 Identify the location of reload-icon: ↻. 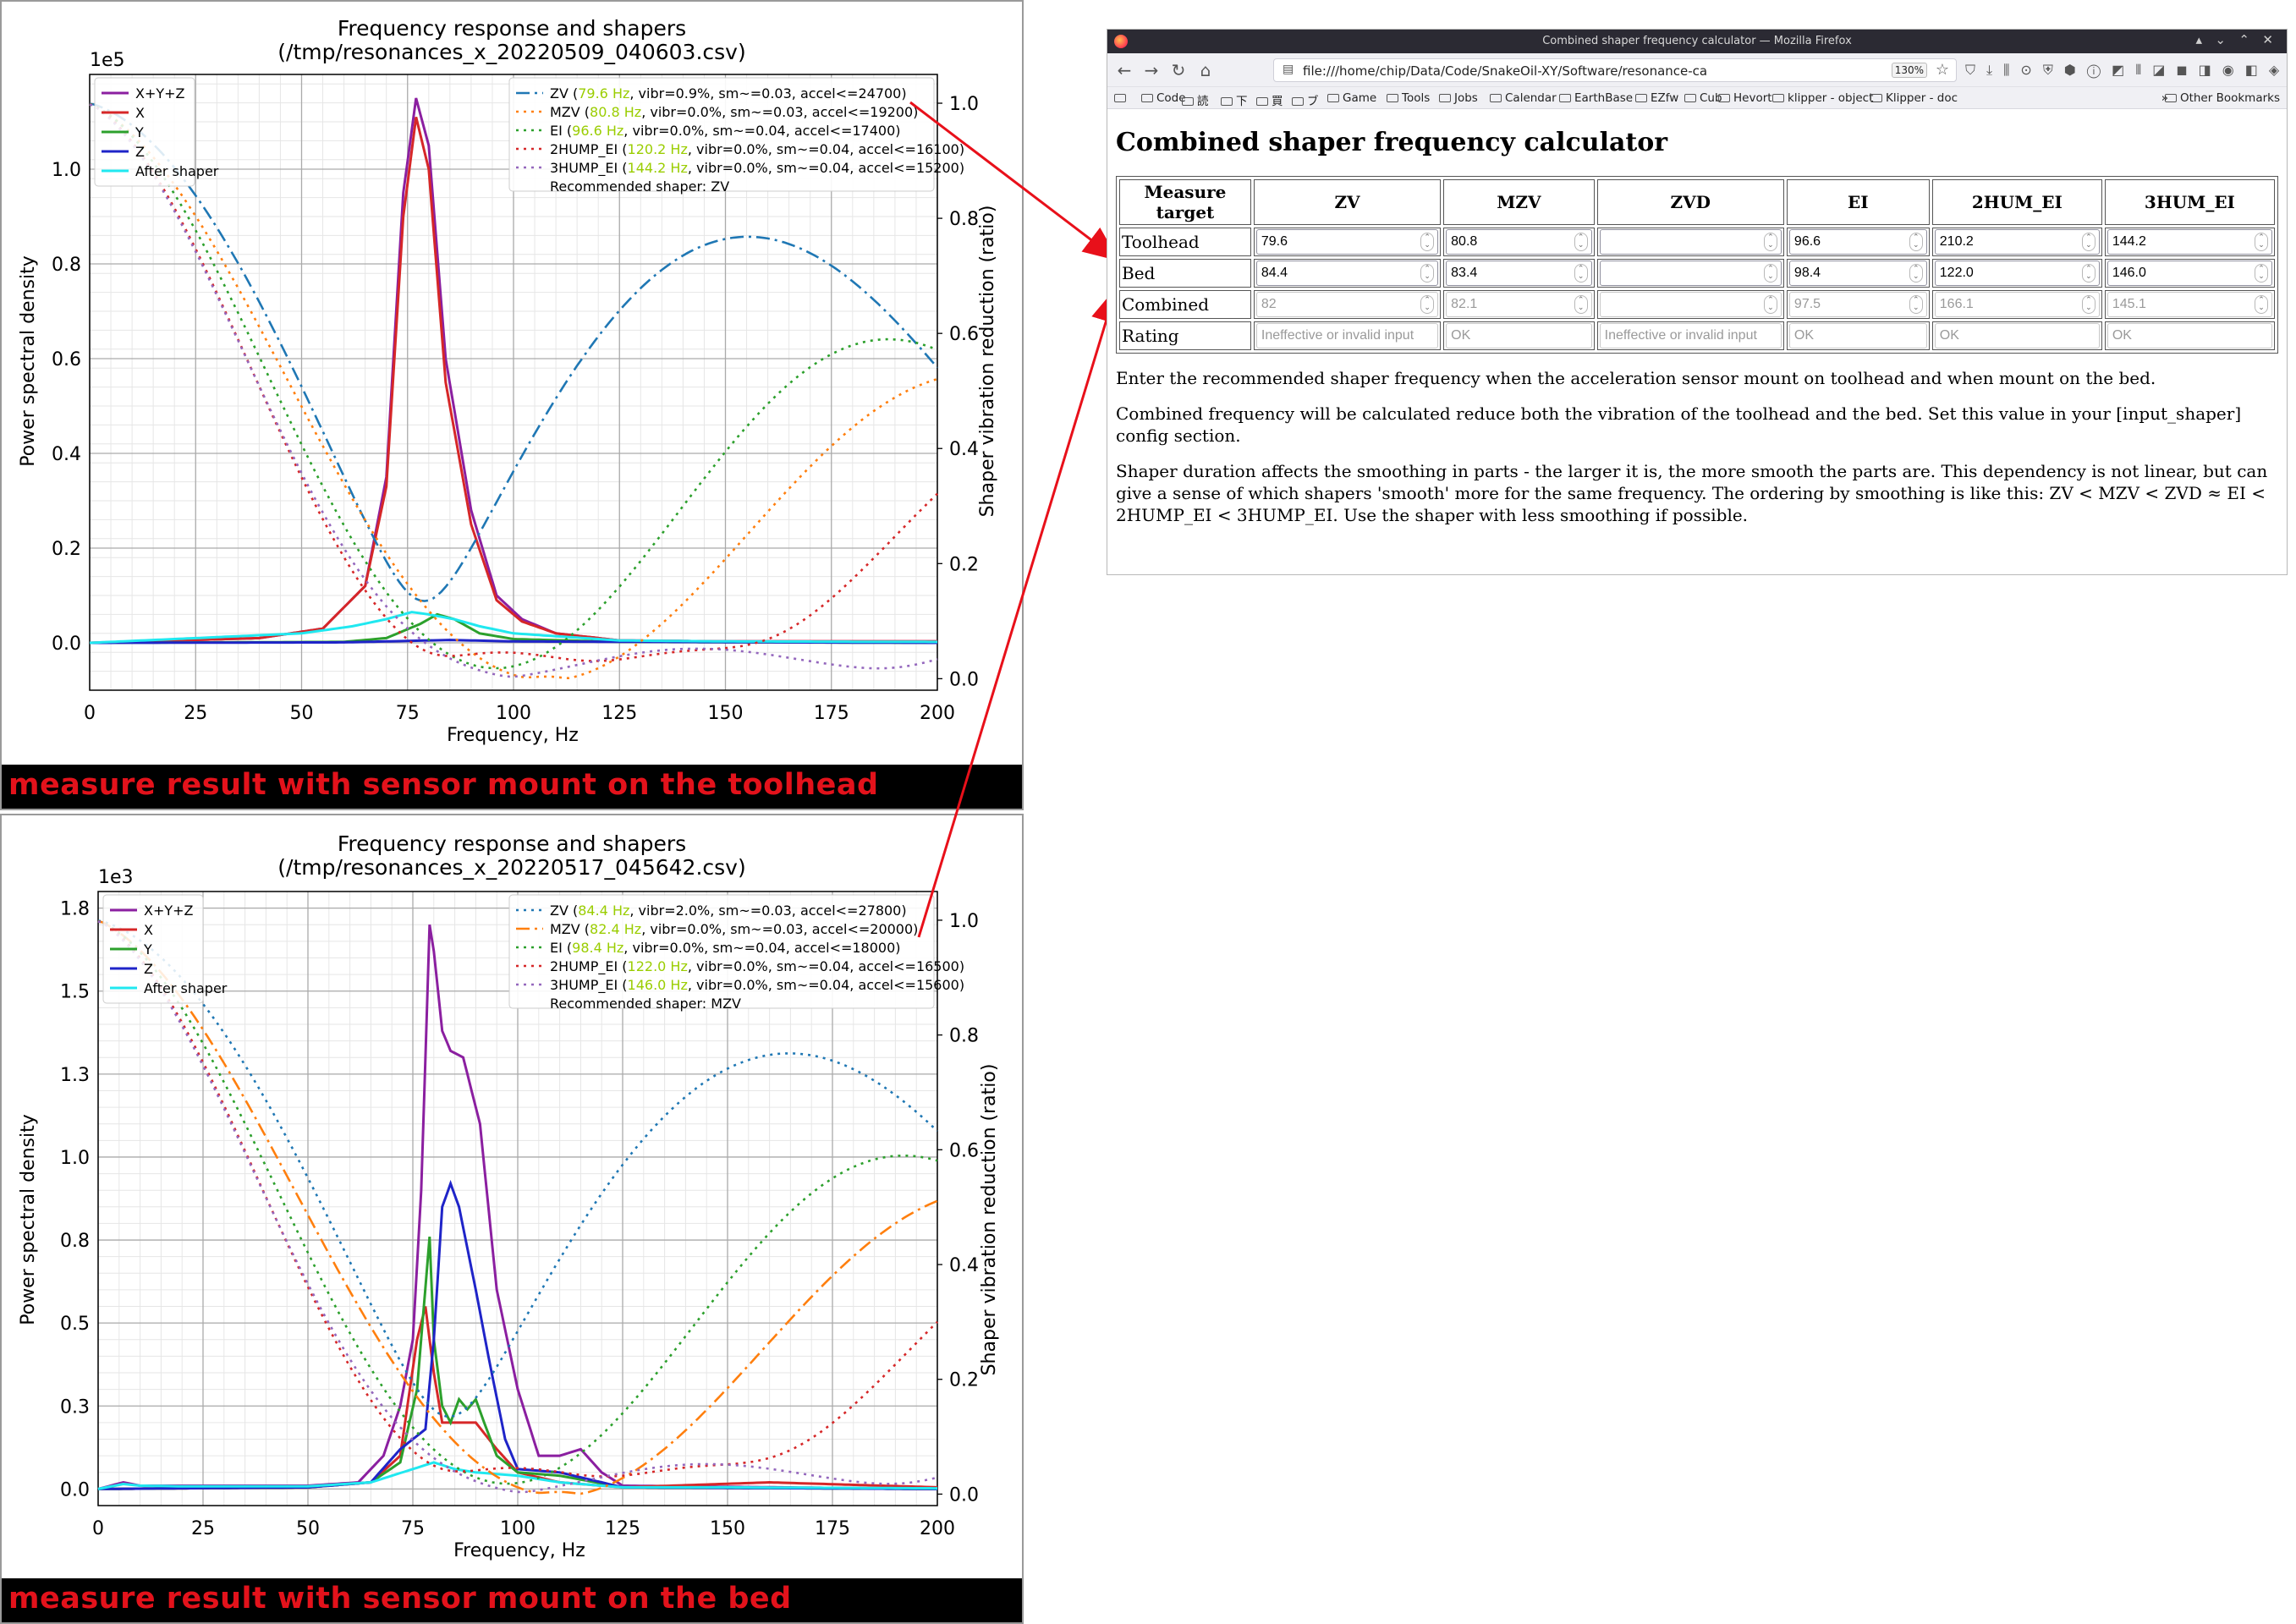
(1178, 70).